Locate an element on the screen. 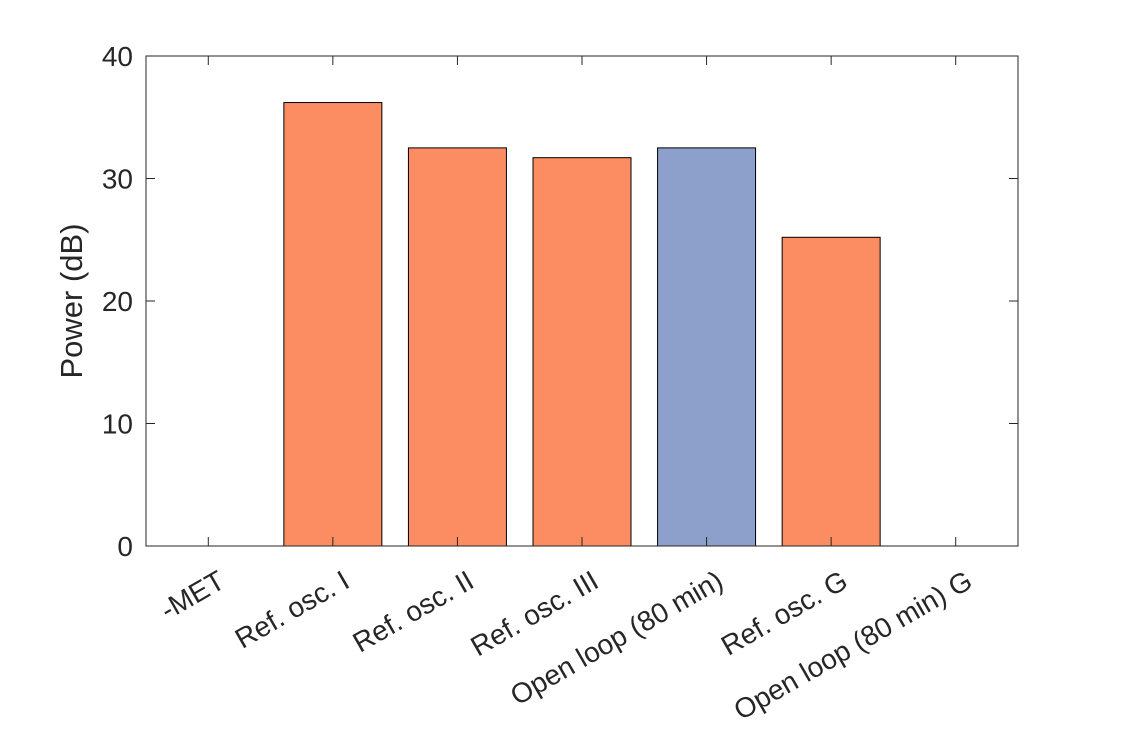 This screenshot has height=750, width=1125. y-tick-label-4: 40 is located at coordinates (117, 56).